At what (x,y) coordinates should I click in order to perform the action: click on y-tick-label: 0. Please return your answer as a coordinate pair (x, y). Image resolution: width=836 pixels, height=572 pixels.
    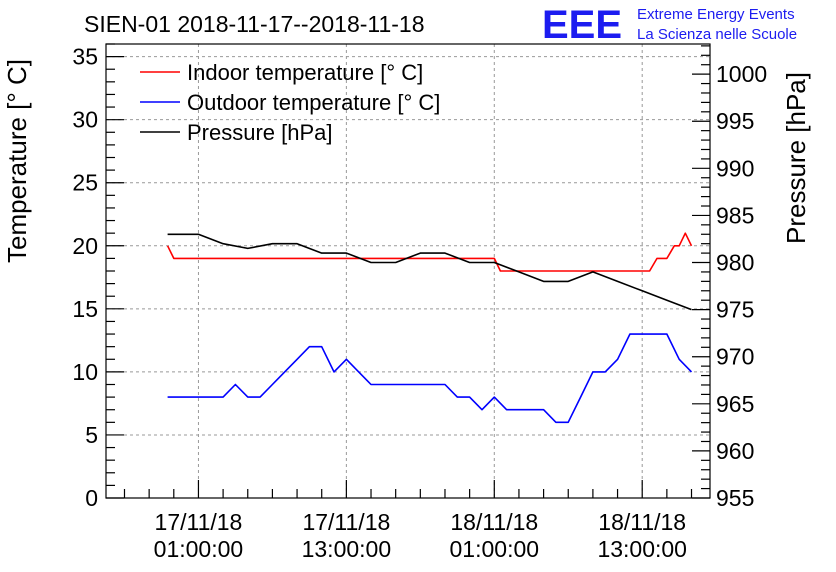
    Looking at the image, I should click on (91, 498).